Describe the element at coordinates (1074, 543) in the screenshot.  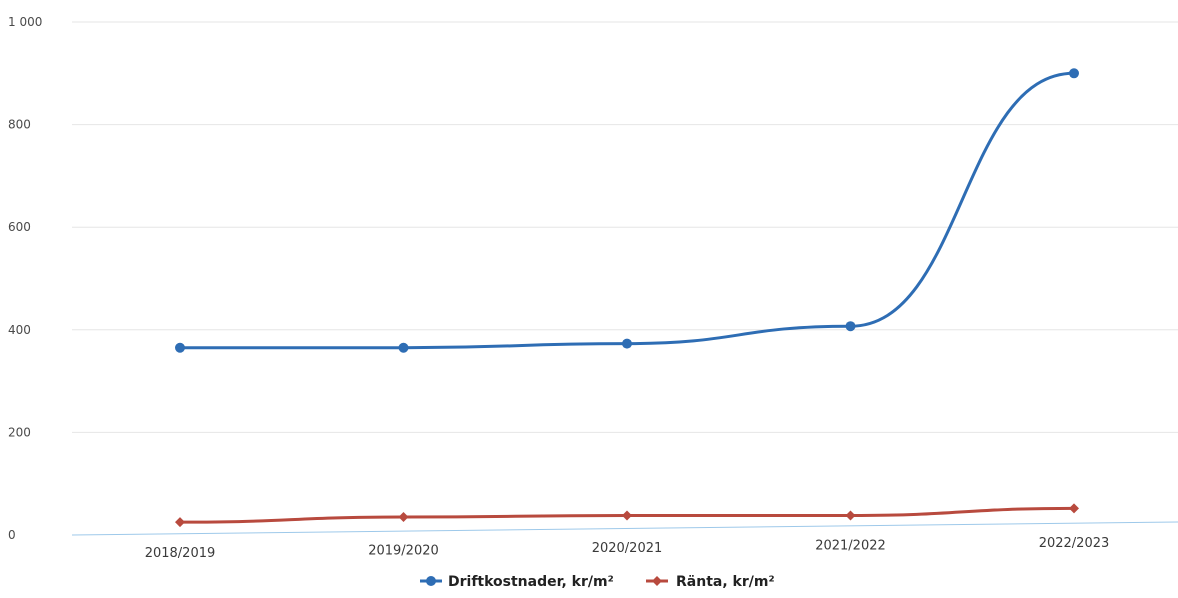
I see `x-tick-label-4: 2022/2023` at that location.